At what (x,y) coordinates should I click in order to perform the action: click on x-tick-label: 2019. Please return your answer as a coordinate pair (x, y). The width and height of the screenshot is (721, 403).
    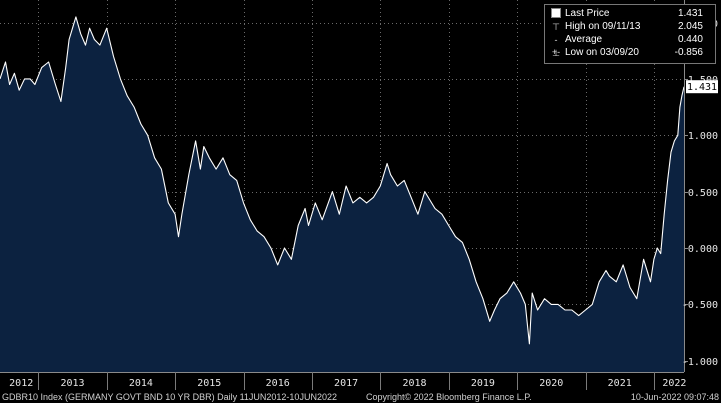
    Looking at the image, I should click on (483, 383).